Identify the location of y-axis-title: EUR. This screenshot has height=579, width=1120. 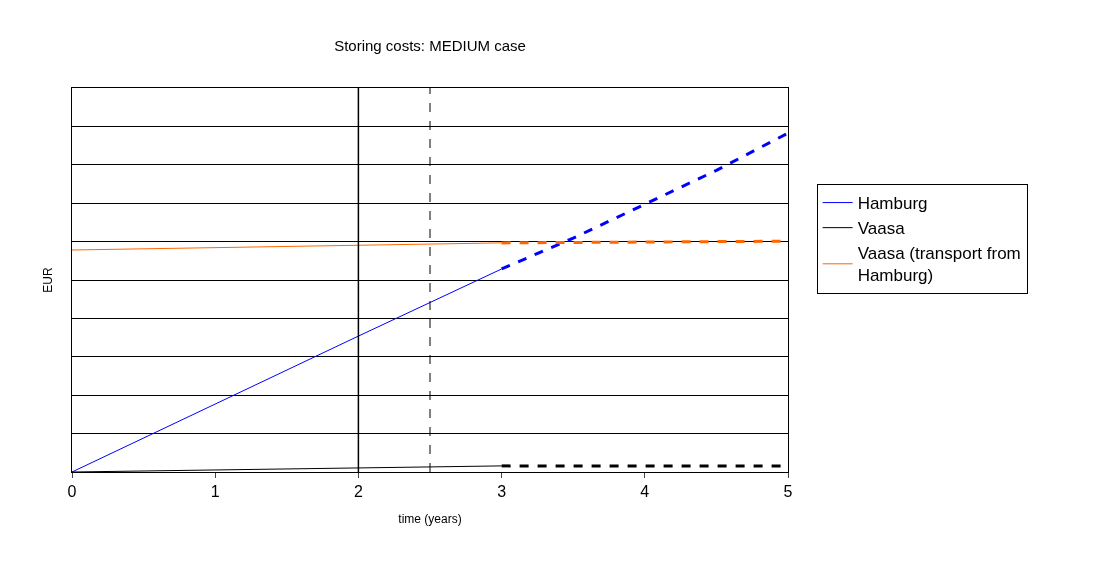
(48, 280).